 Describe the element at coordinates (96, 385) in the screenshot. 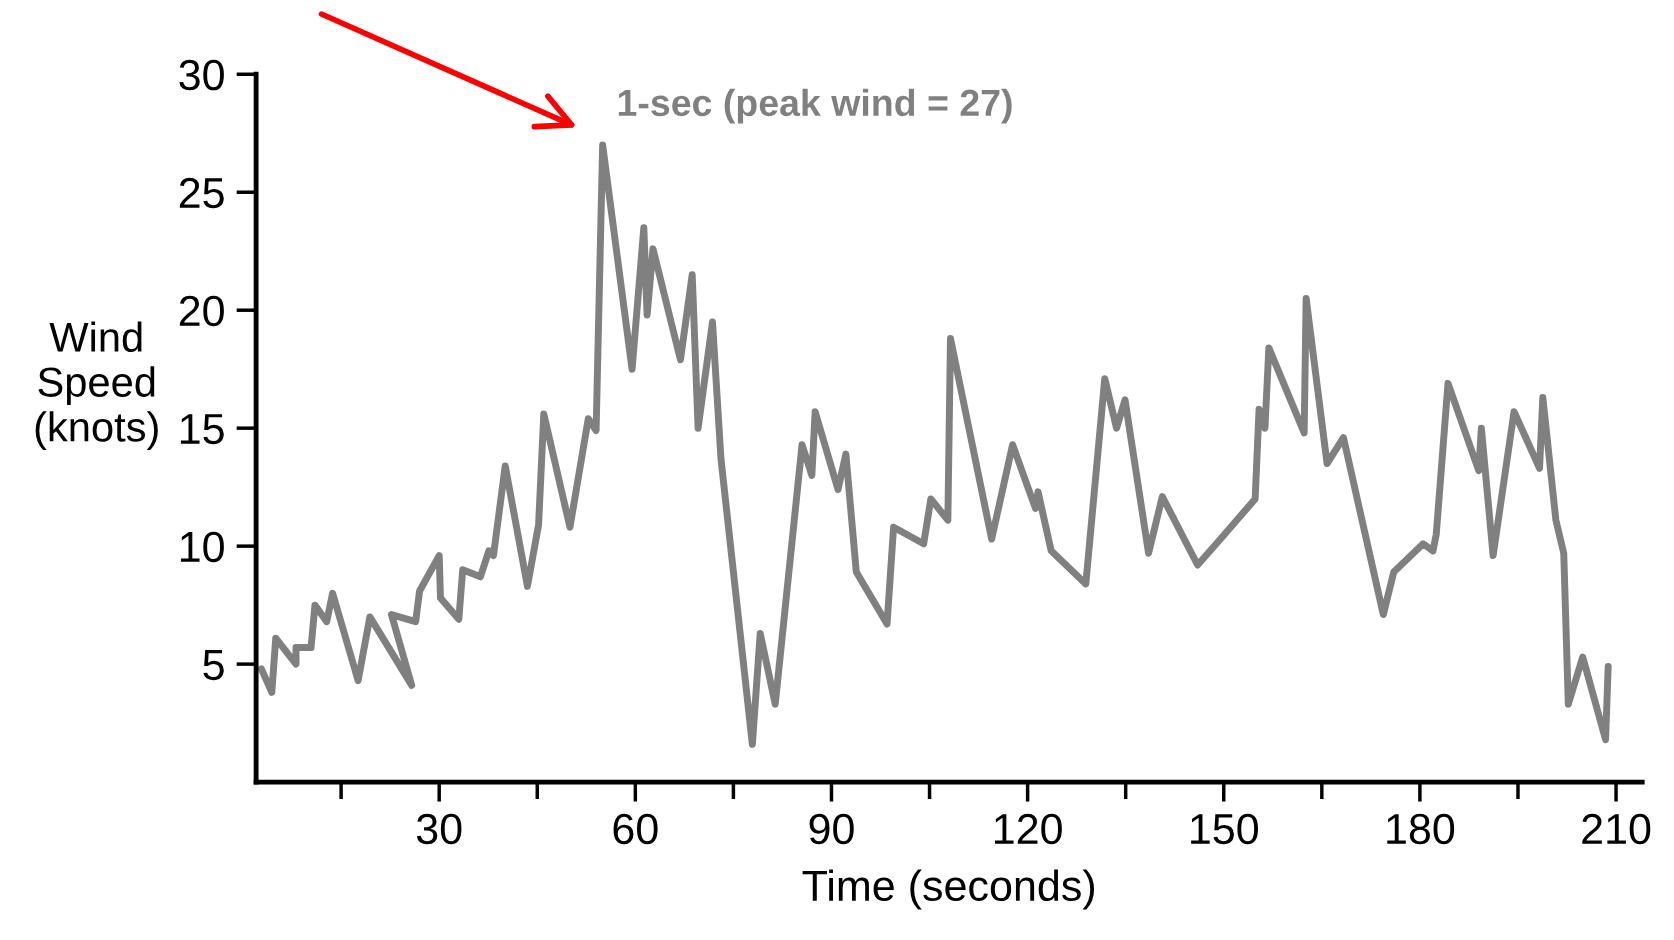

I see `y-axis-title: Wind Speed (knots)` at that location.